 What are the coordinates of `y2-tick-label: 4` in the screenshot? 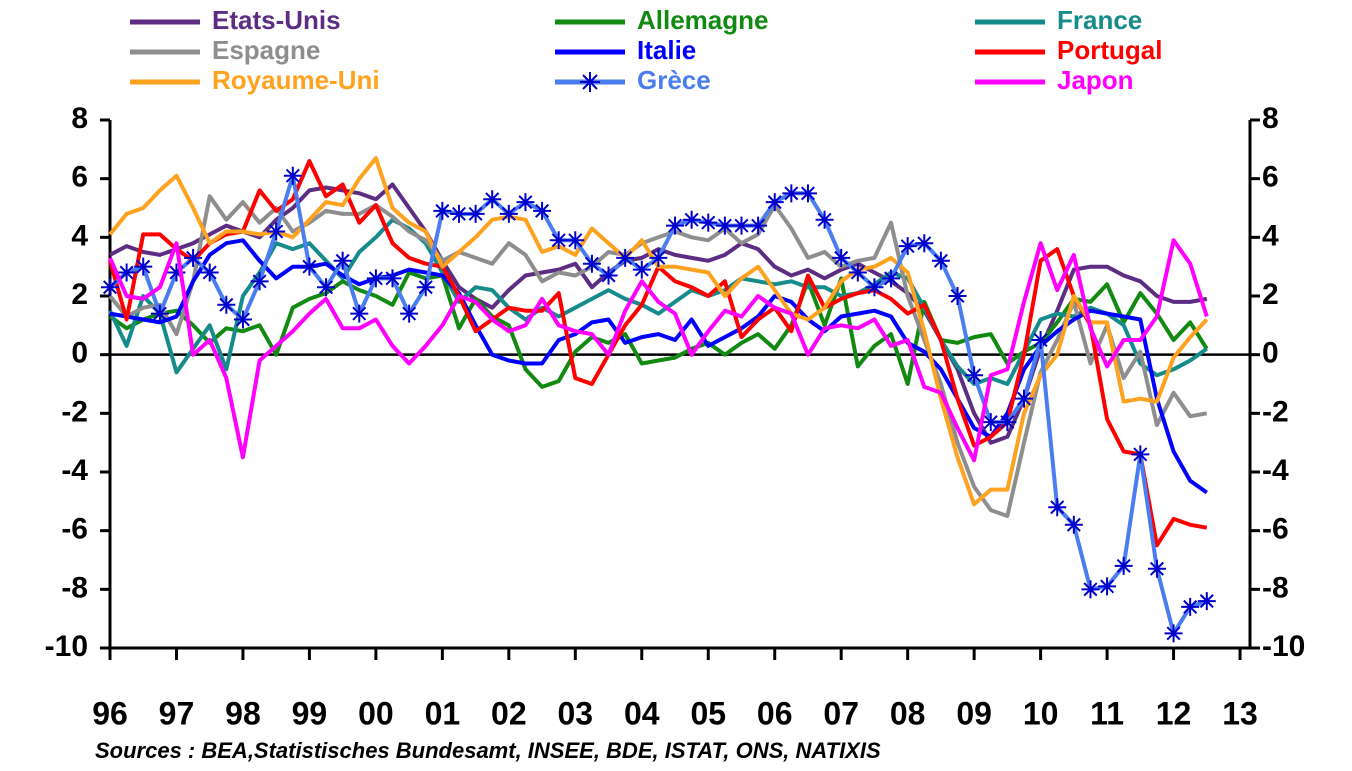 It's located at (1270, 235).